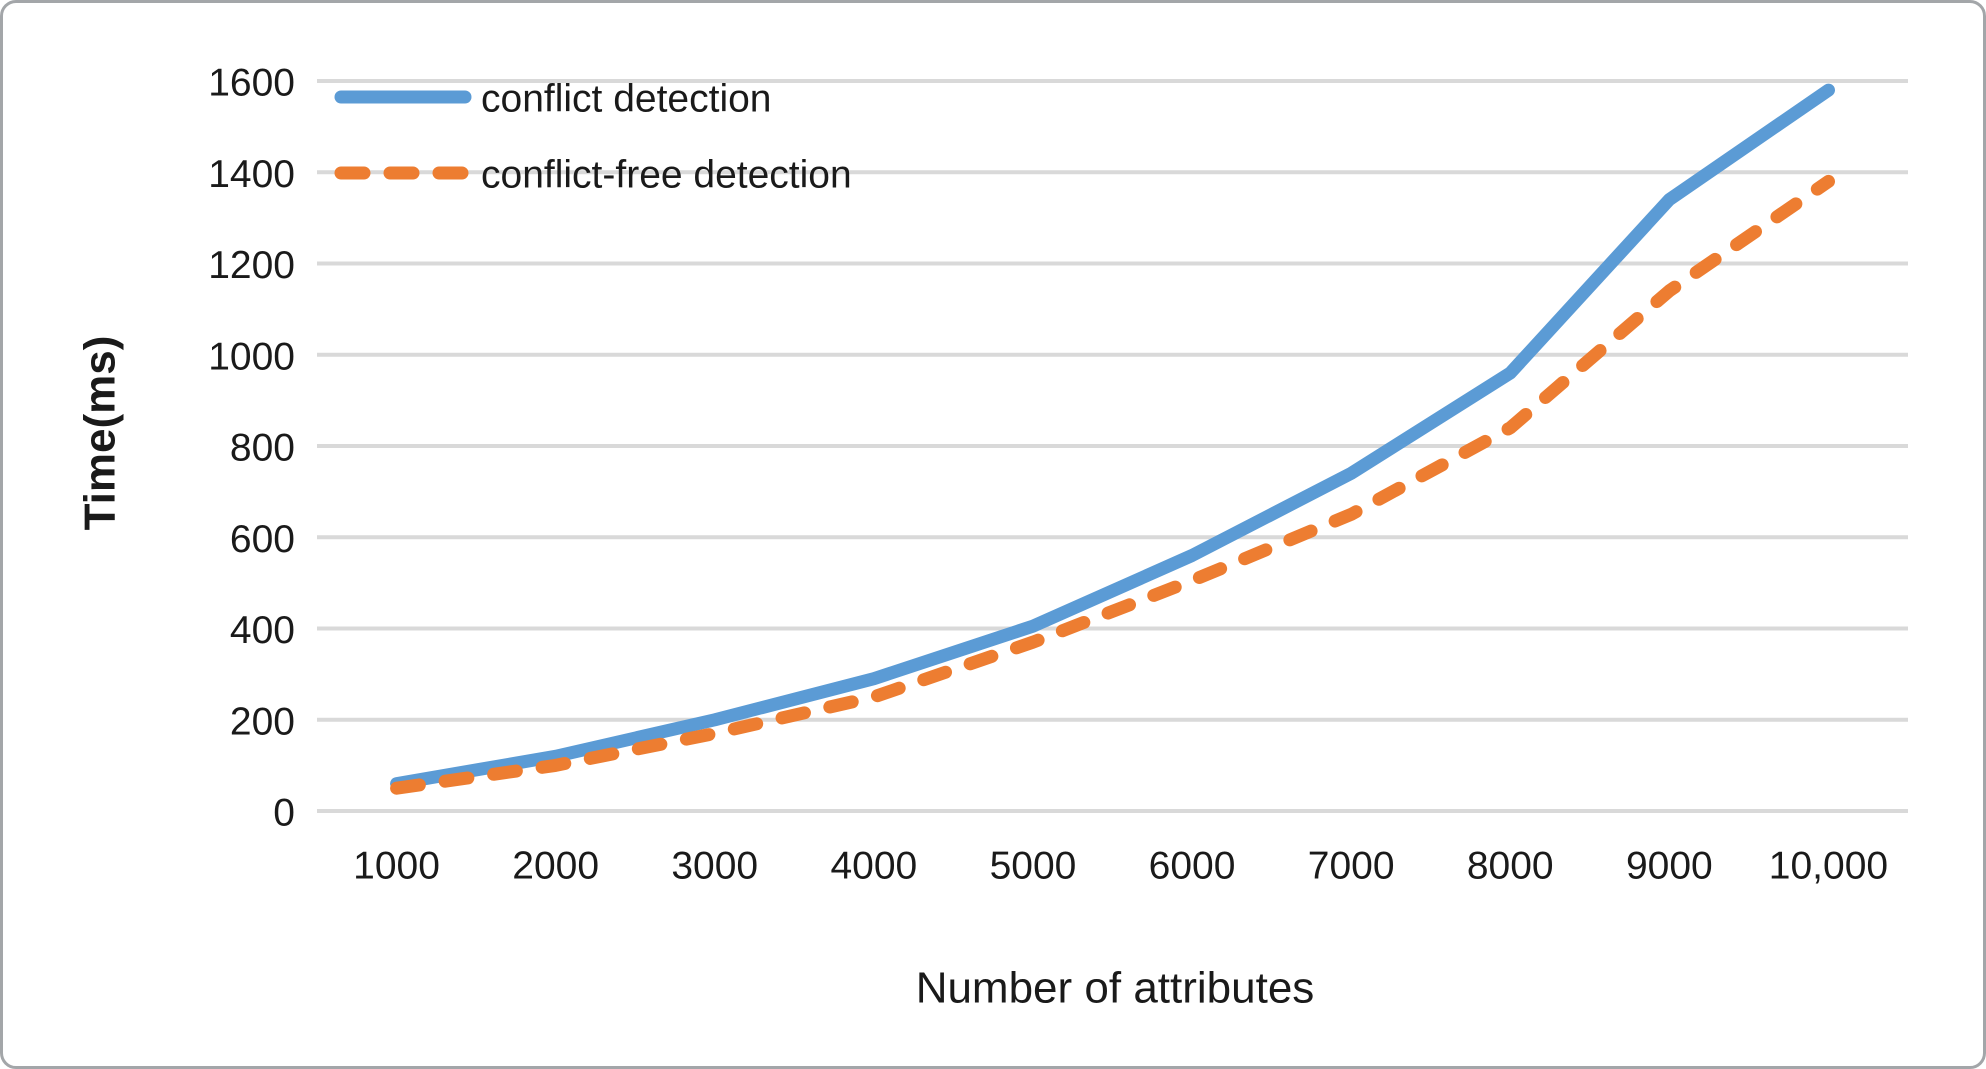  What do you see at coordinates (262, 448) in the screenshot?
I see `y-tick-800: 800` at bounding box center [262, 448].